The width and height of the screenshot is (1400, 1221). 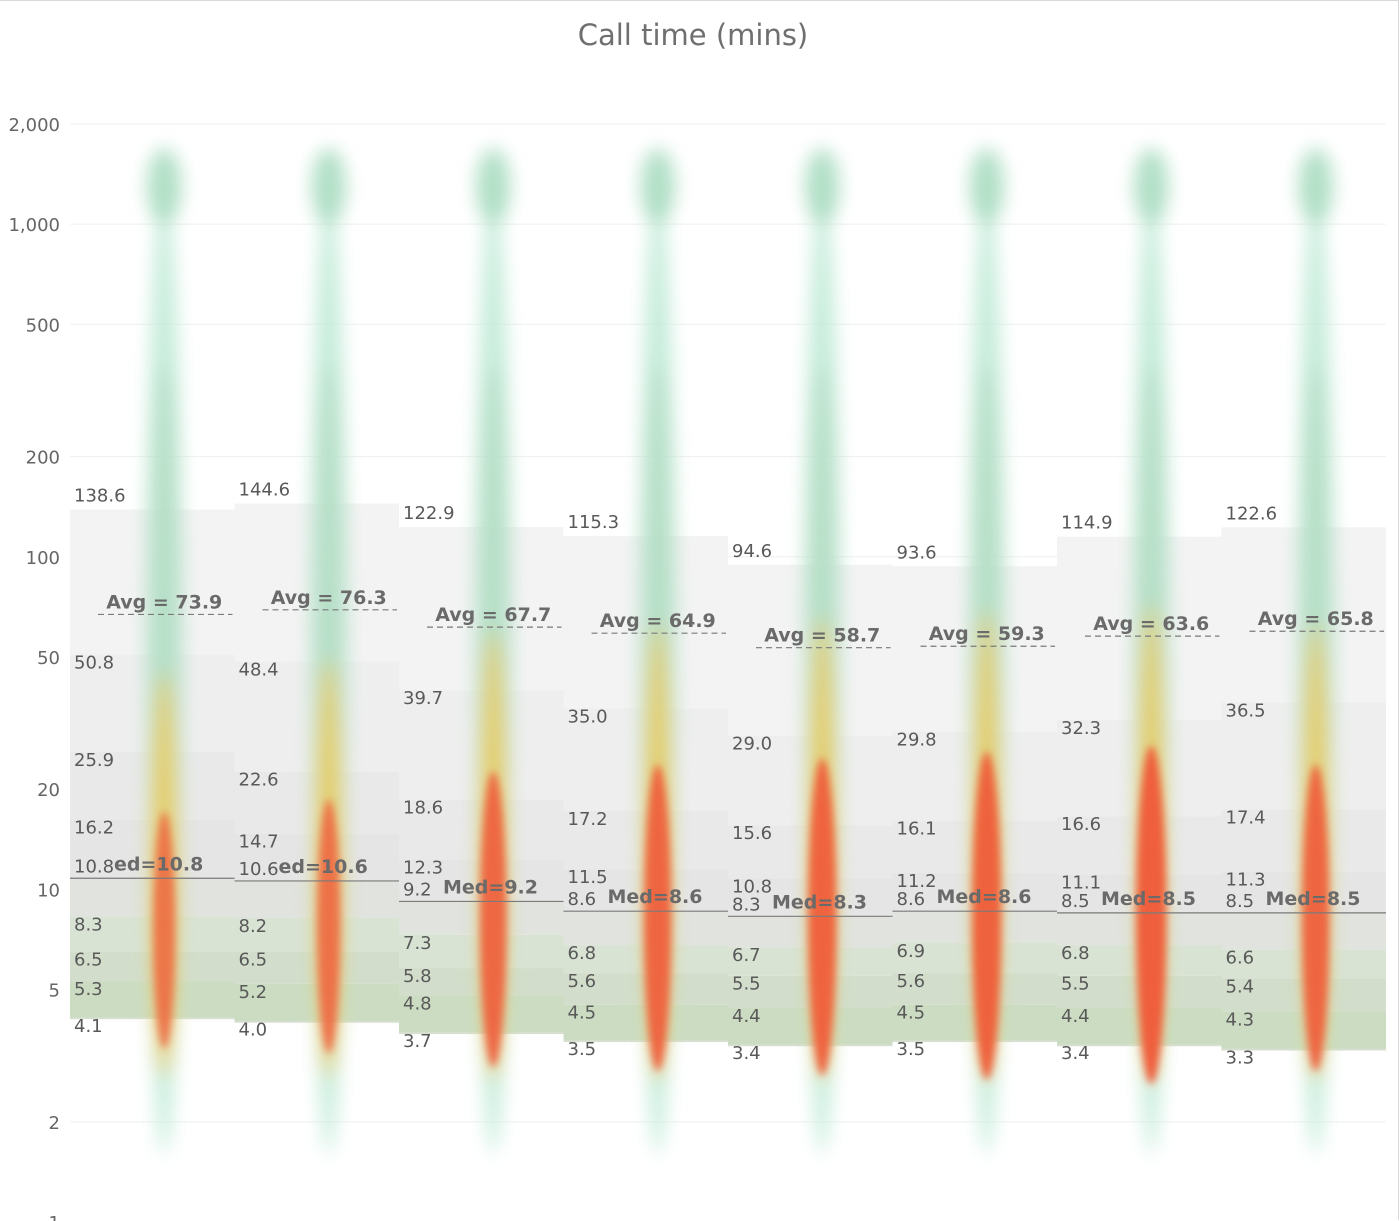 What do you see at coordinates (43, 458) in the screenshot?
I see `y-tick-label: 200` at bounding box center [43, 458].